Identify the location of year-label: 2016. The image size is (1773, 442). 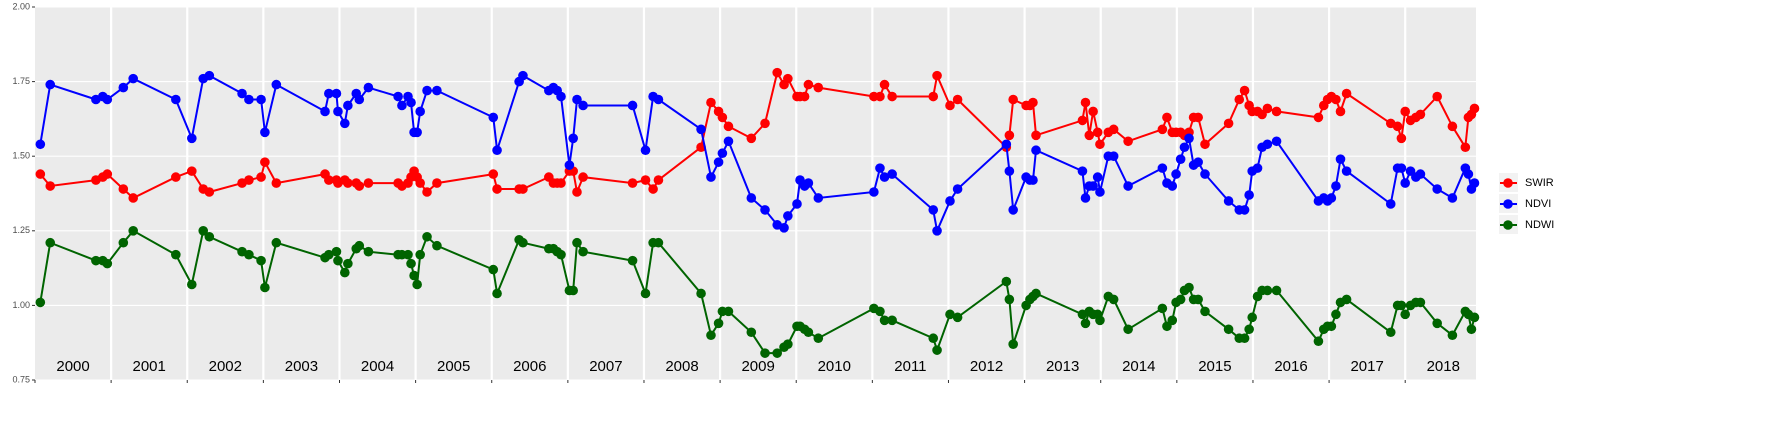
(1290, 366).